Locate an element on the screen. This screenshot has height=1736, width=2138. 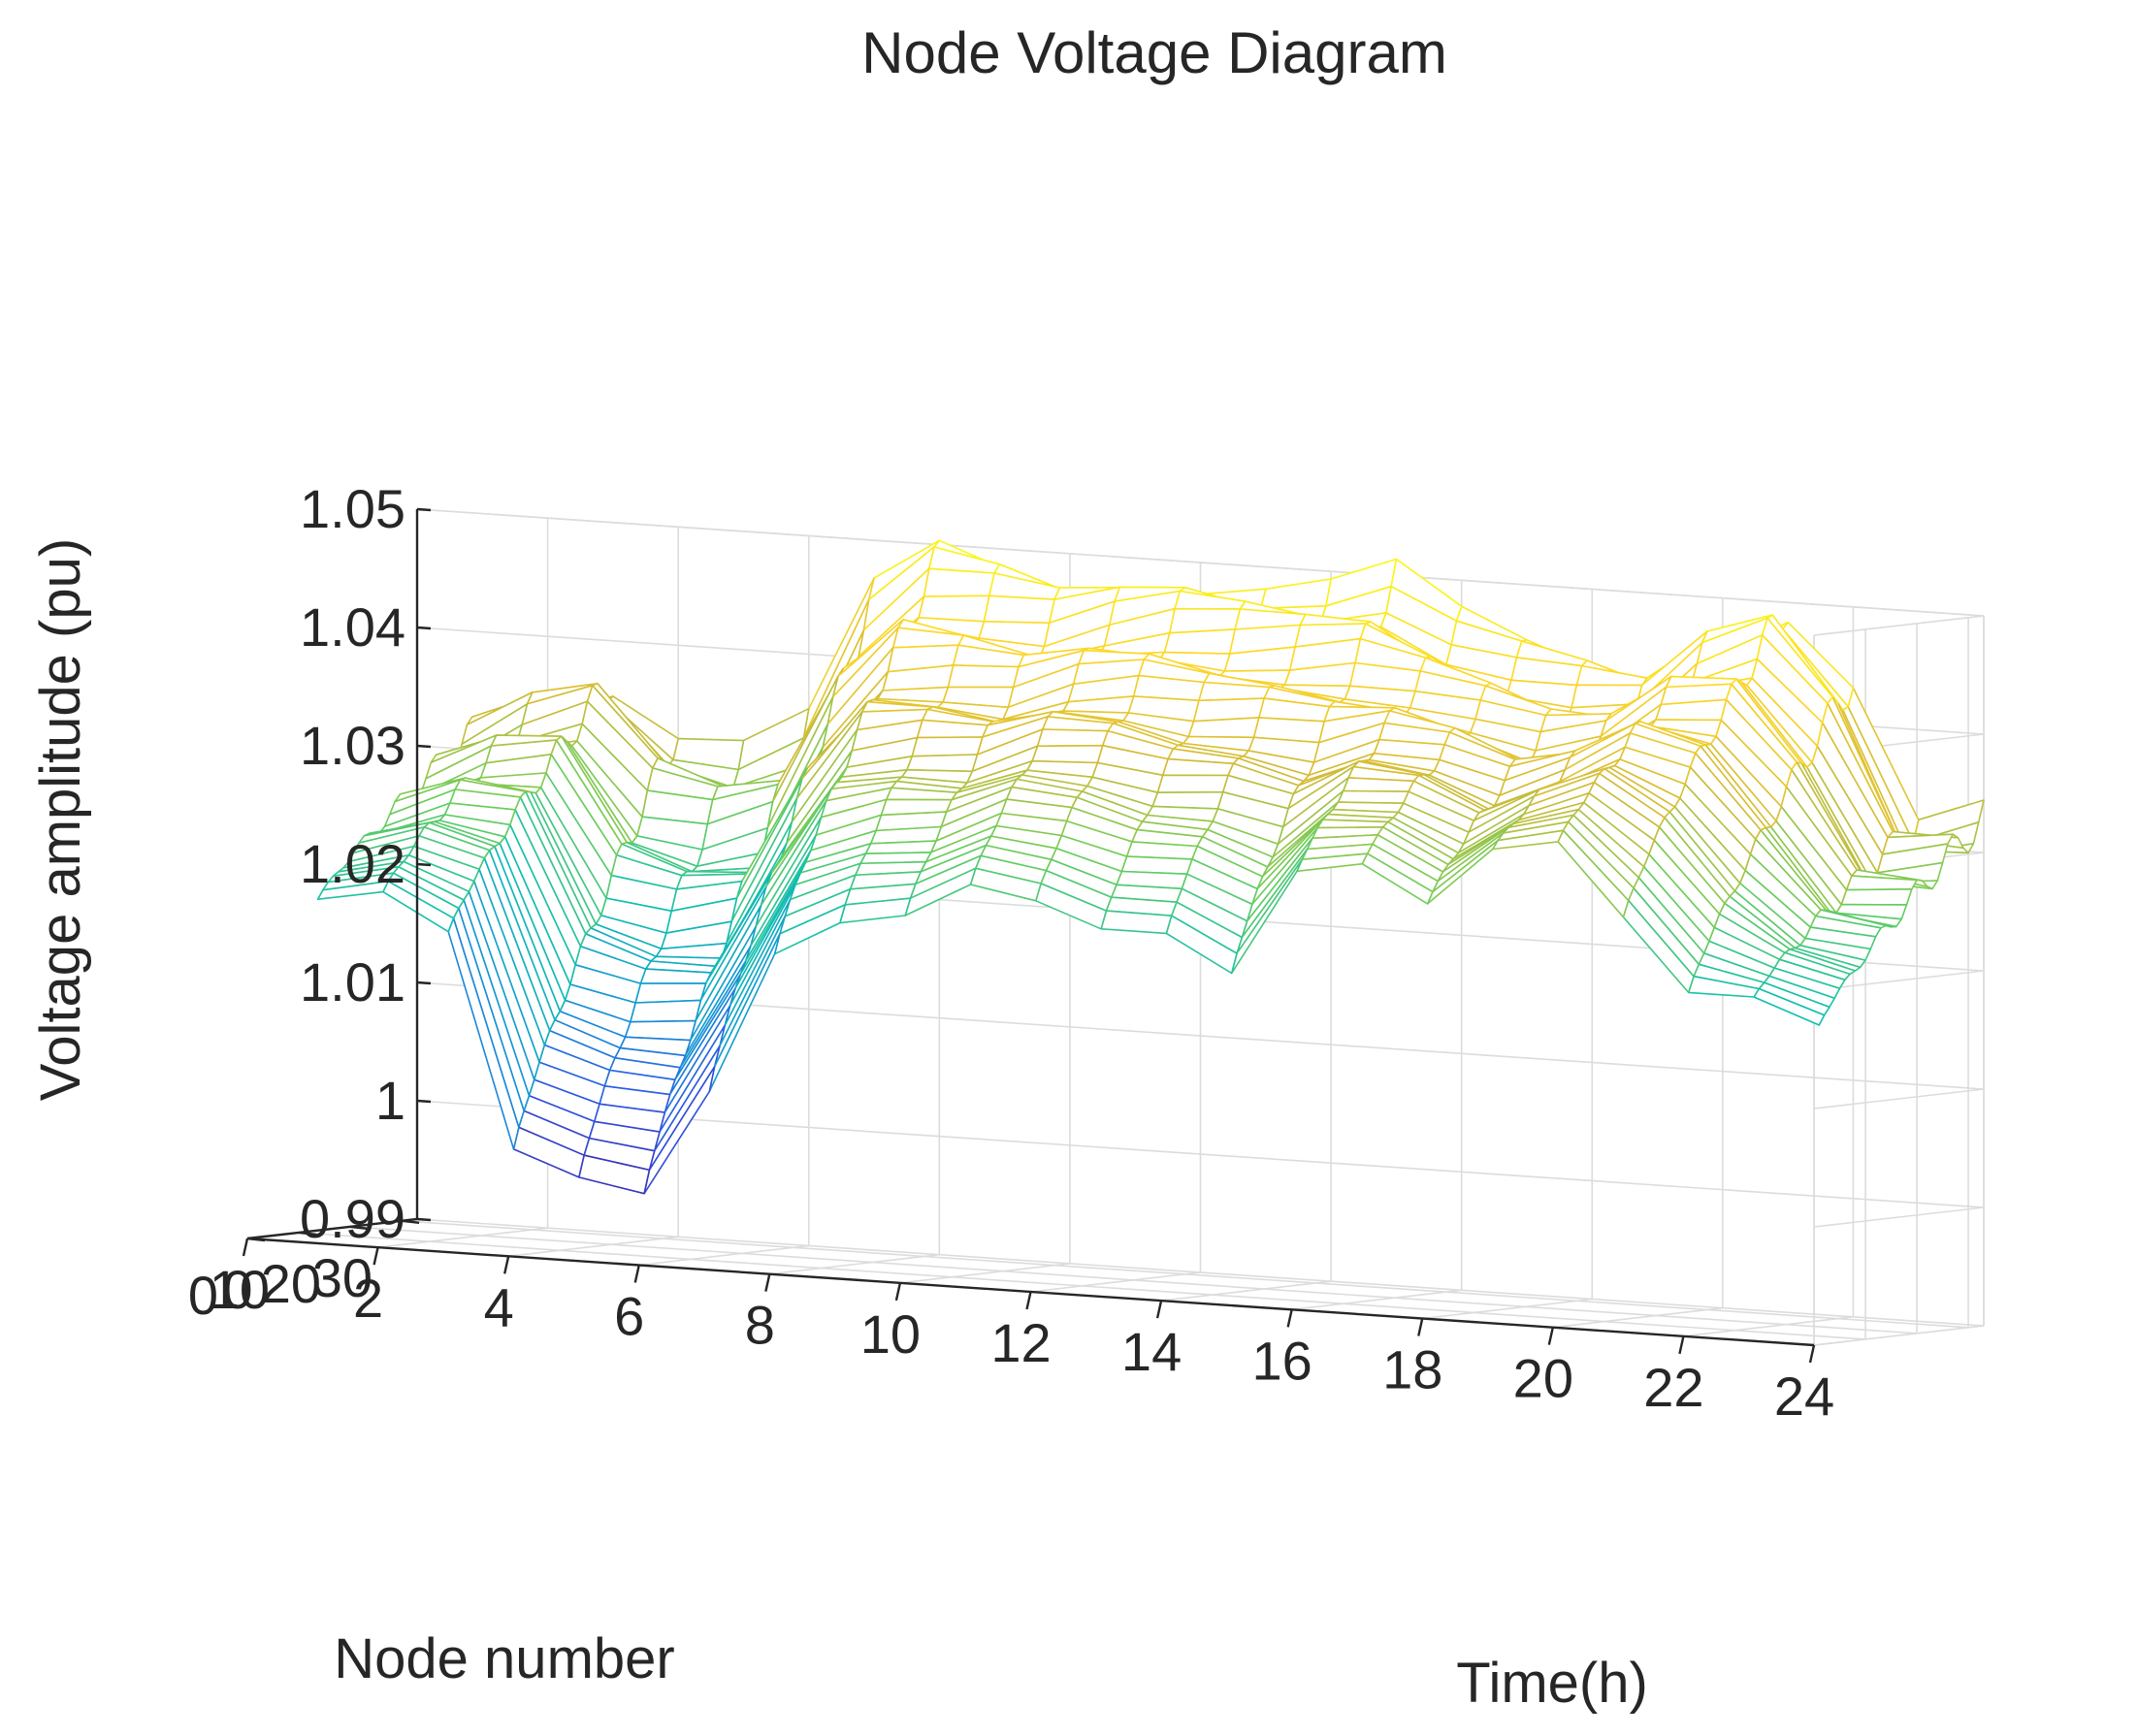
x-tick-label: 4 is located at coordinates (499, 1306).